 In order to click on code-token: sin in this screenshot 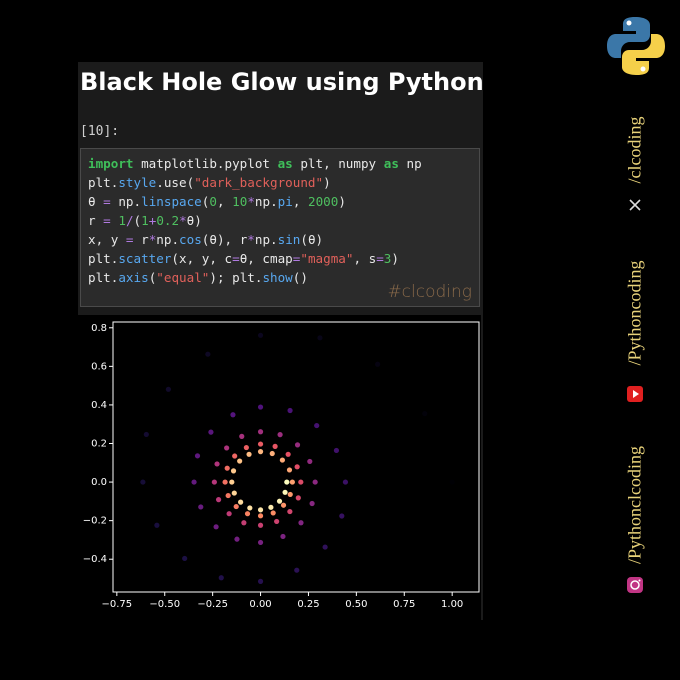, I will do `click(289, 239)`.